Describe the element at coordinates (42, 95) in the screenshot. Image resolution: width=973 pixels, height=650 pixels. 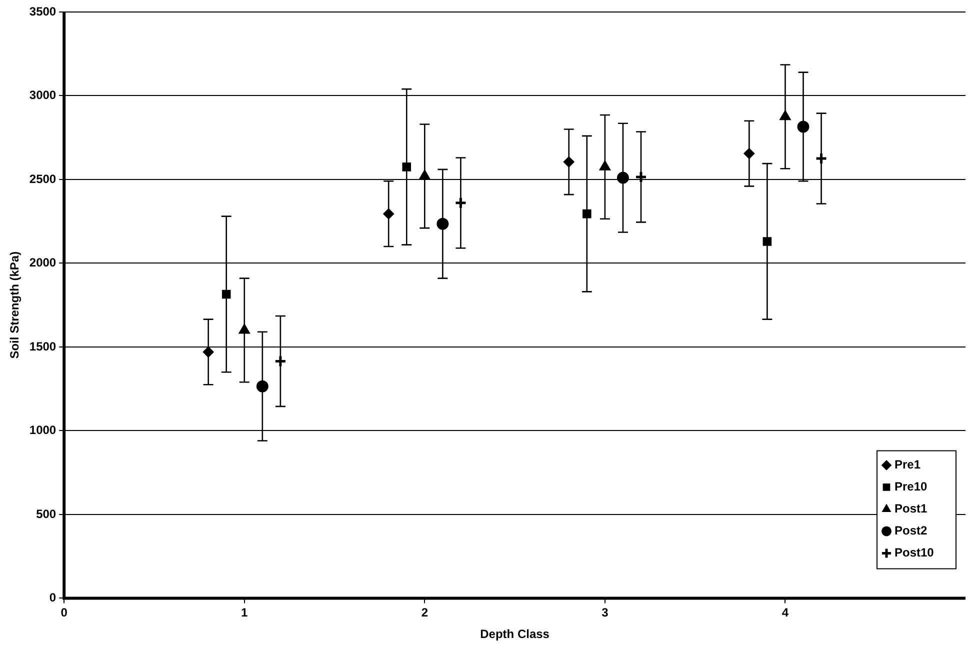
I see `y-tick-label: 3000` at that location.